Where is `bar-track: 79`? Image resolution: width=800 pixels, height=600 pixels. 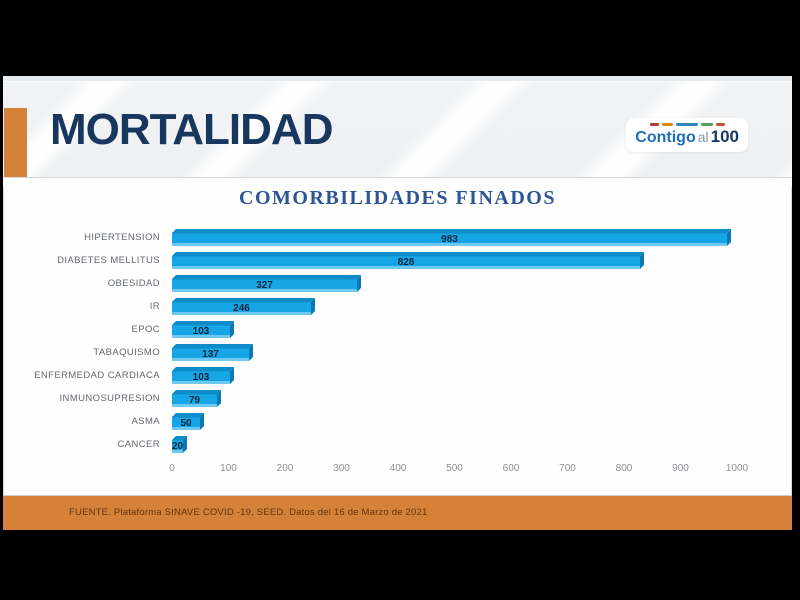
bar-track: 79 is located at coordinates (481, 398).